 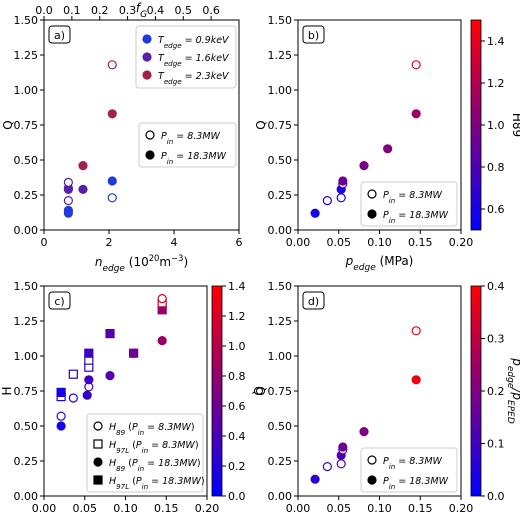 I want to click on top-x-tick-label: 0.2, so click(x=100, y=10).